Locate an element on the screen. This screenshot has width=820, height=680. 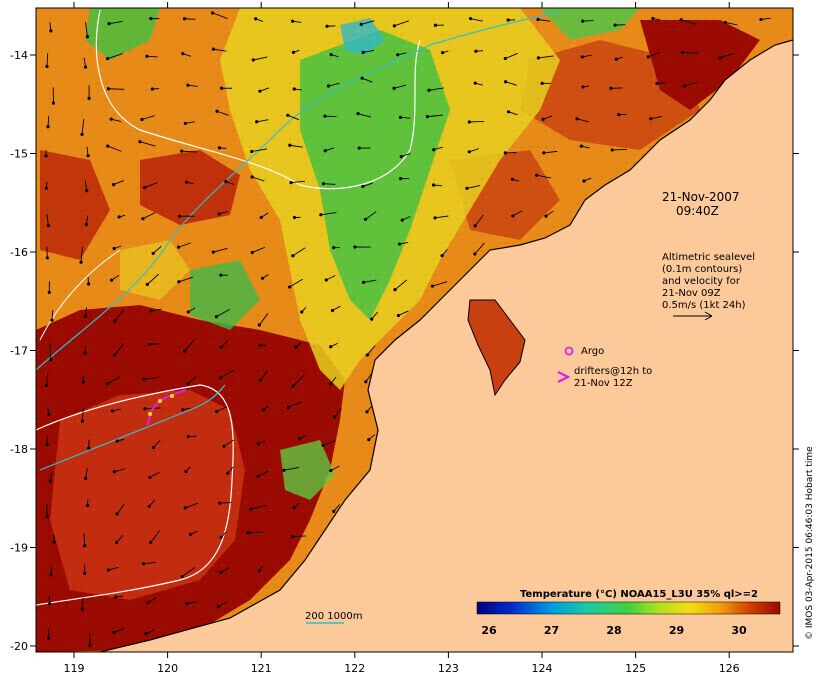
x-tick-label: 122 is located at coordinates (354, 668).